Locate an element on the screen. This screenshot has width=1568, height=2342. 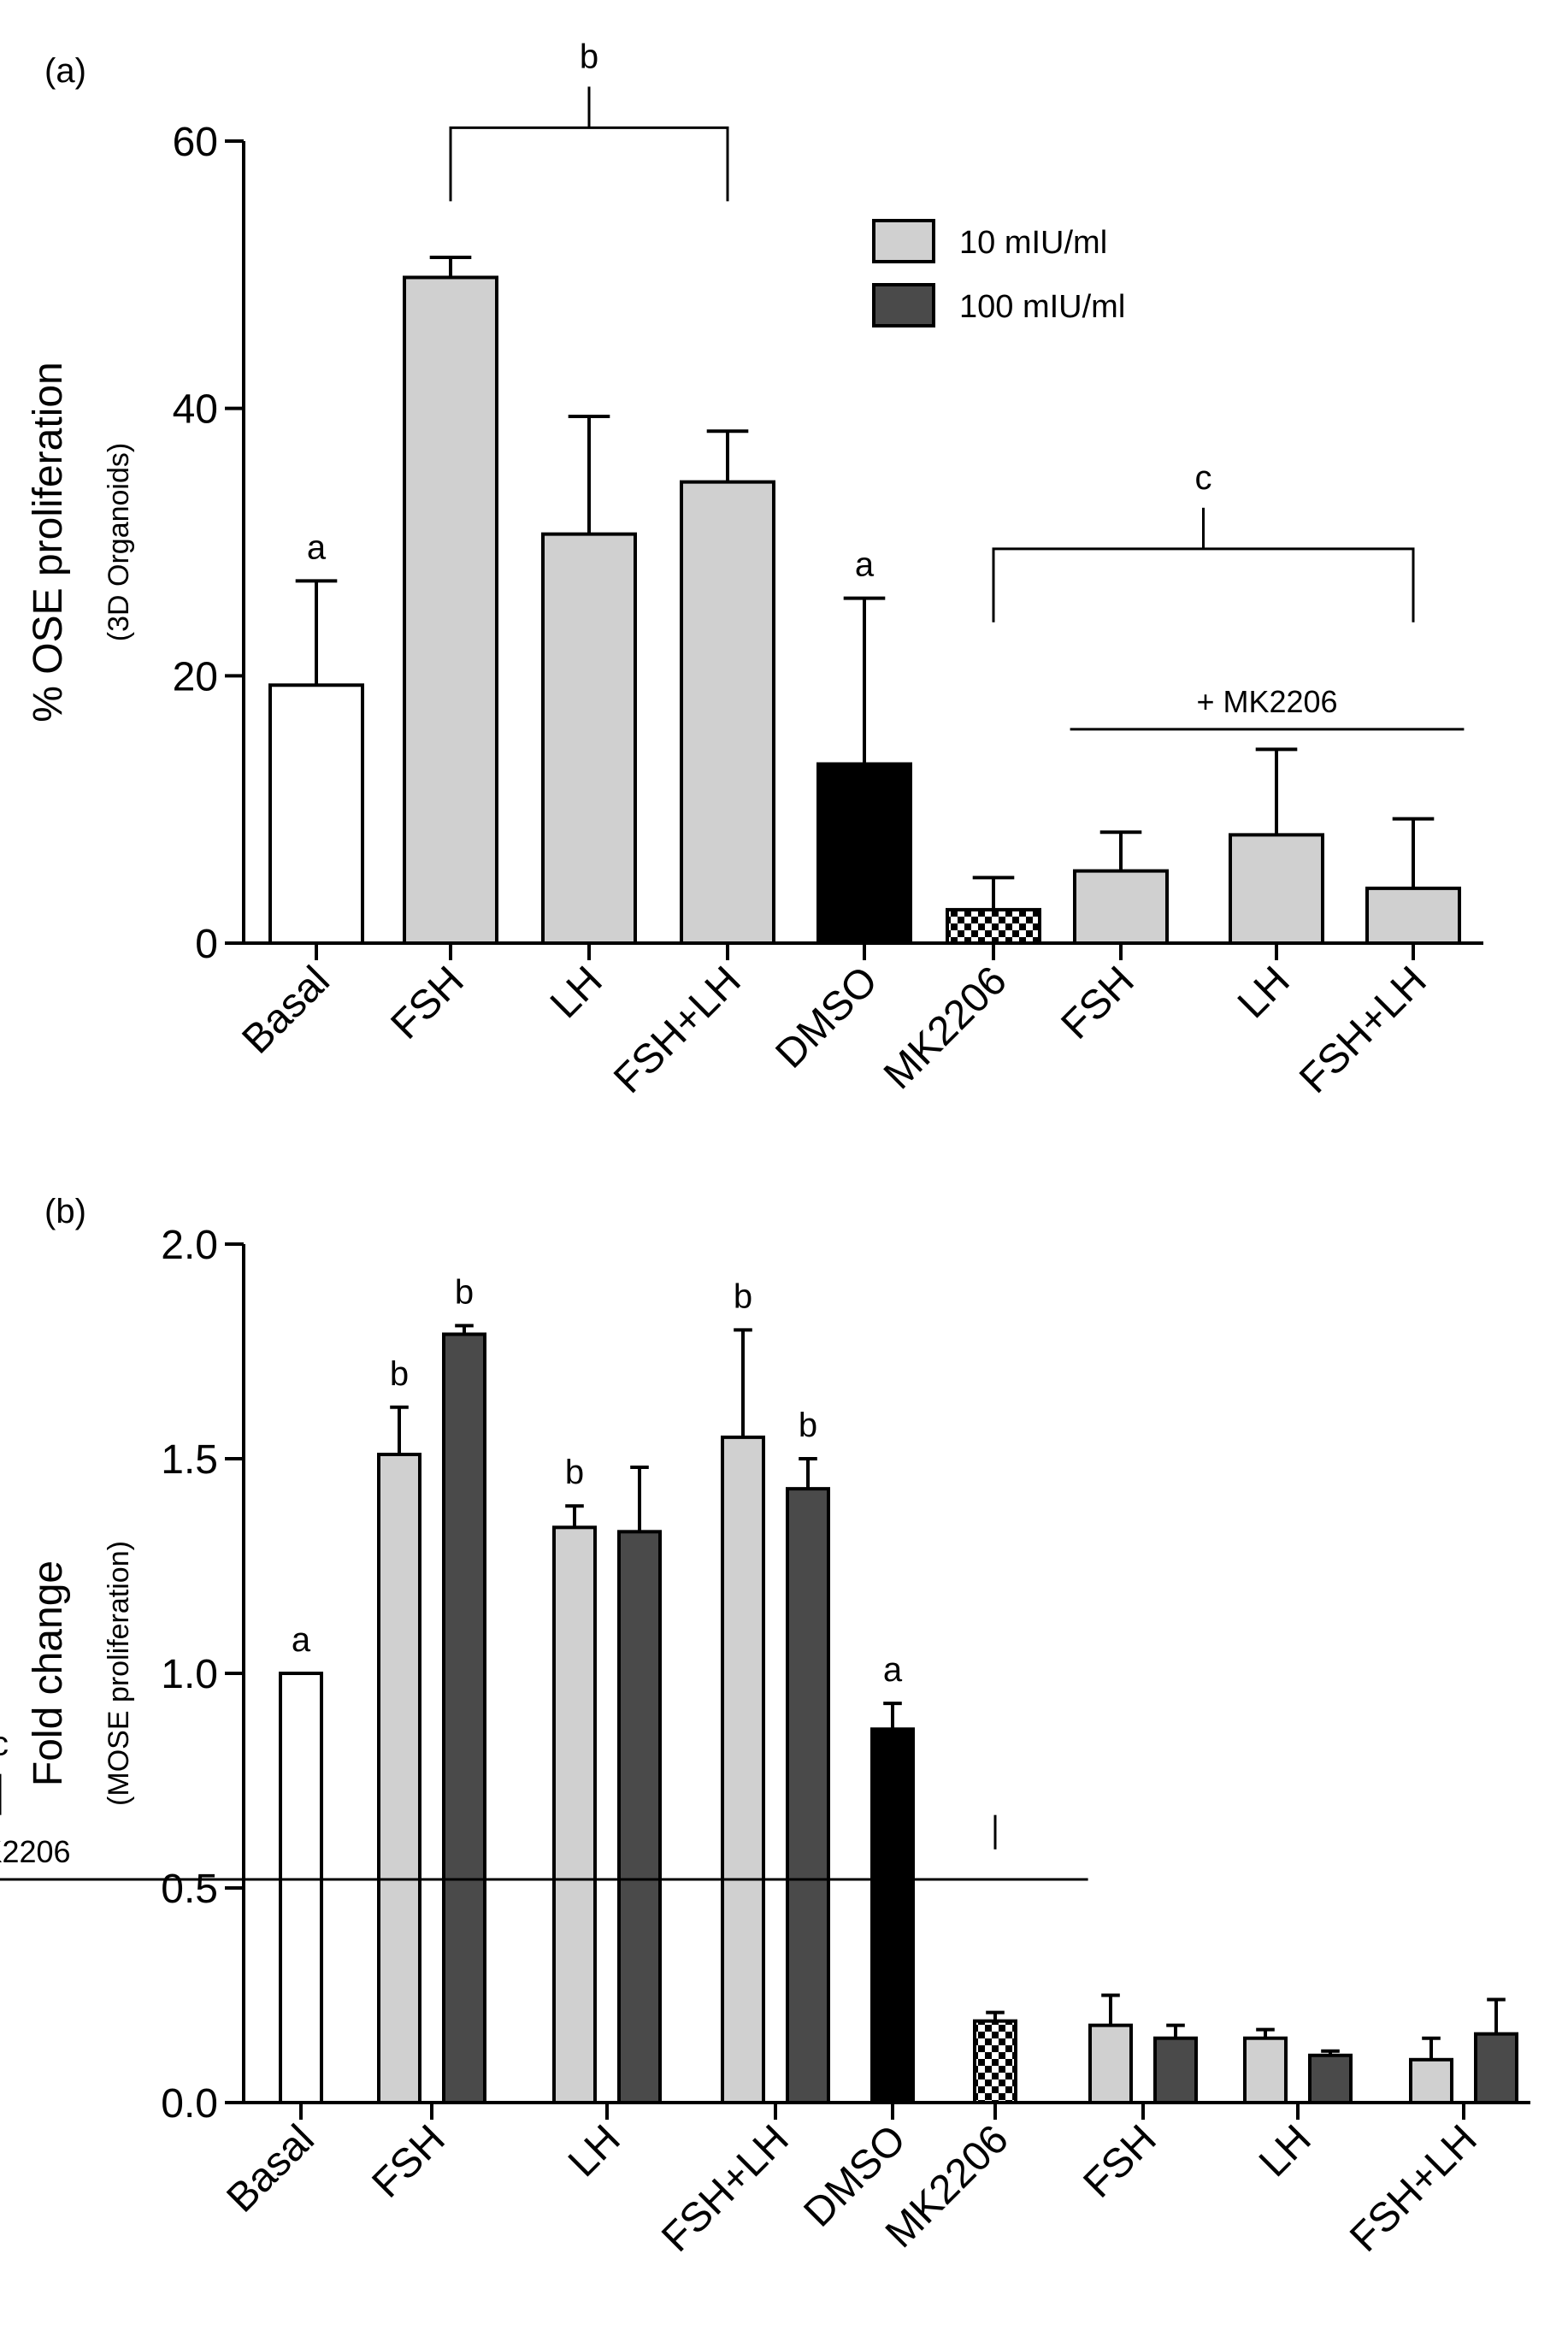
y-tick-label: 0.5 is located at coordinates (189, 1889).